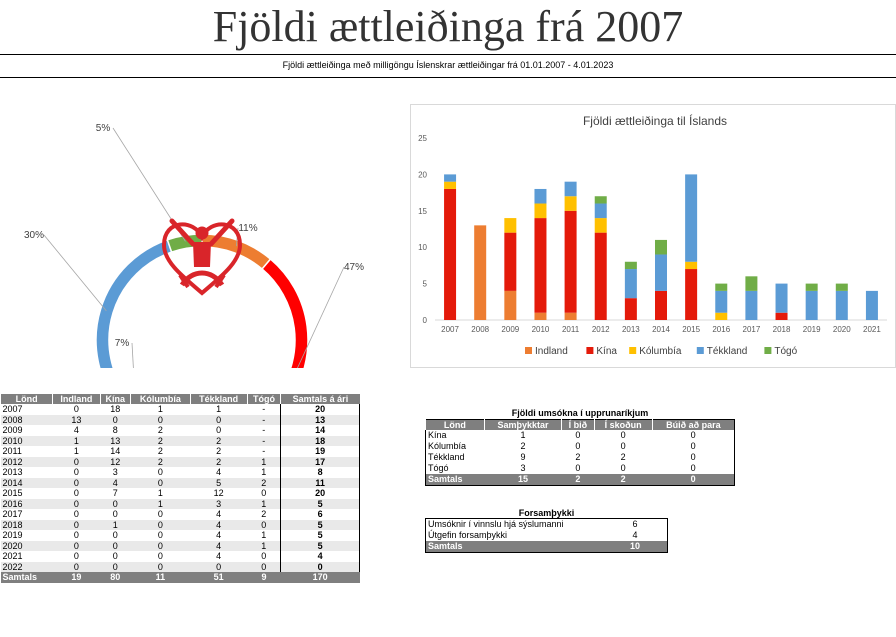 The height and width of the screenshot is (637, 896). I want to click on table-row: 2016 0 0 1 3 1 5, so click(180, 503).